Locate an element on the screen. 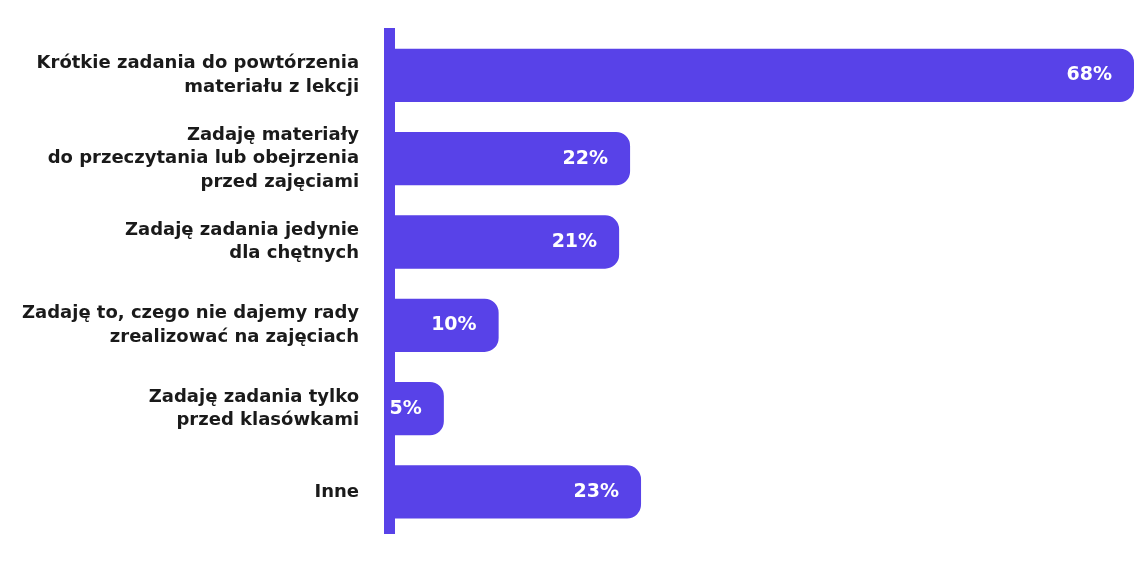 Image resolution: width=1134 pixels, height=579 pixels. y-tick-label: Zadaję to, czego nie dajemy rady zrealizować na zajęciach is located at coordinates (190, 323).